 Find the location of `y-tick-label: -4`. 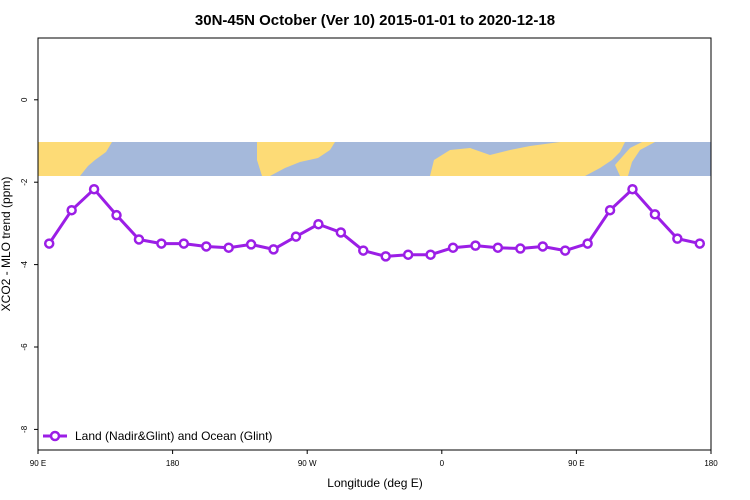

y-tick-label: -4 is located at coordinates (24, 264).